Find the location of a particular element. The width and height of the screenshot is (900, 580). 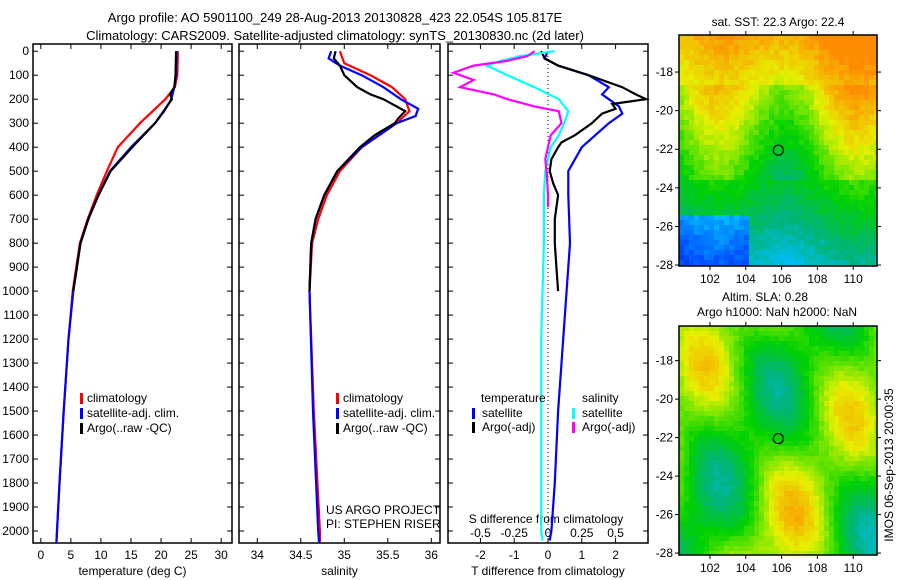

y-tick-label: 1600 is located at coordinates (15, 435).